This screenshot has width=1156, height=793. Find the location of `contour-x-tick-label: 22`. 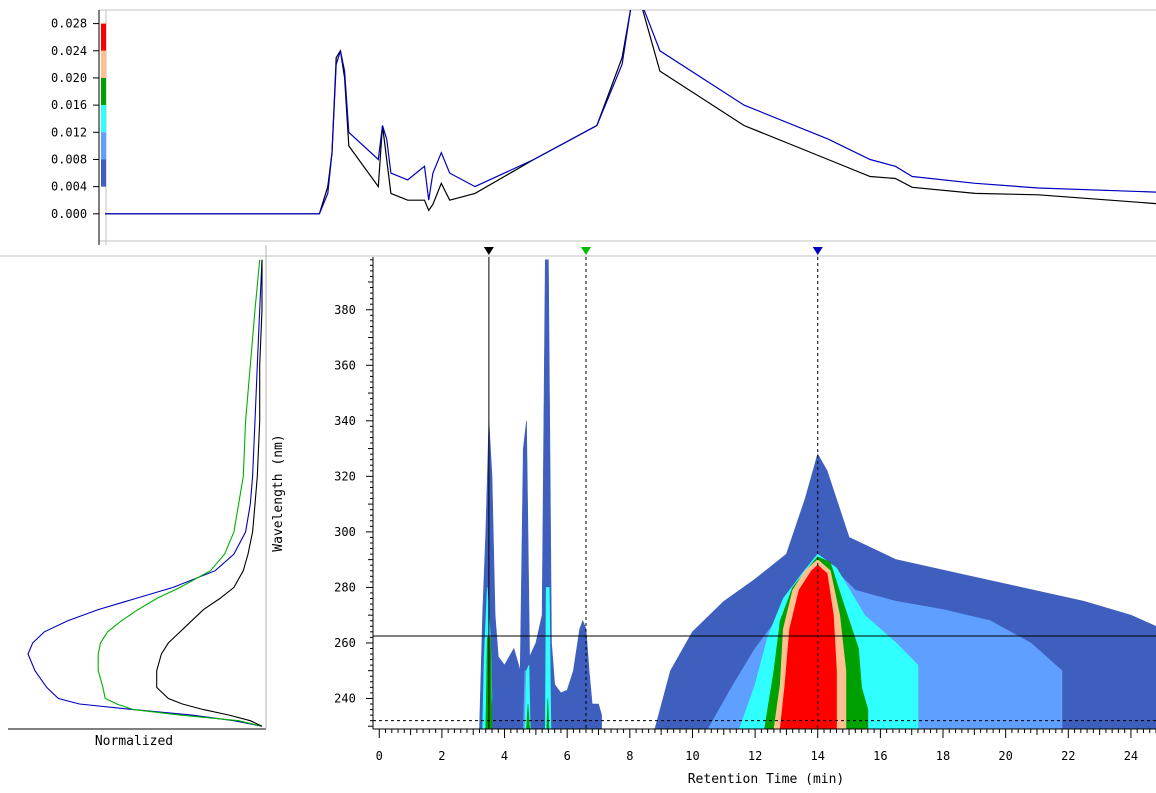

contour-x-tick-label: 22 is located at coordinates (1068, 756).